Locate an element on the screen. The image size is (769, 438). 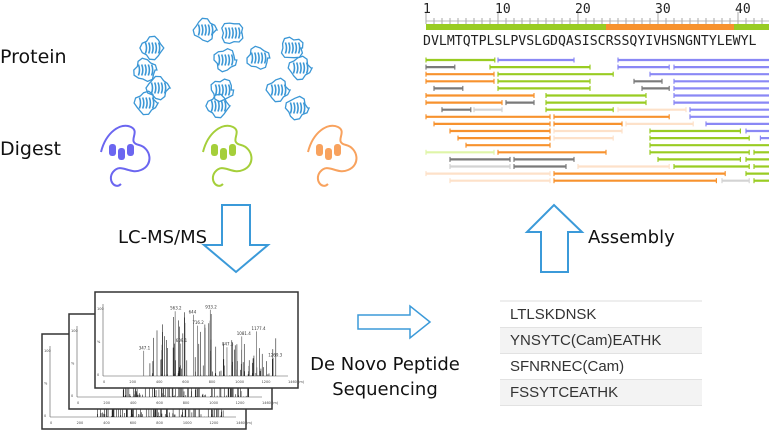
ruler-number: 1 is located at coordinates (427, 9).